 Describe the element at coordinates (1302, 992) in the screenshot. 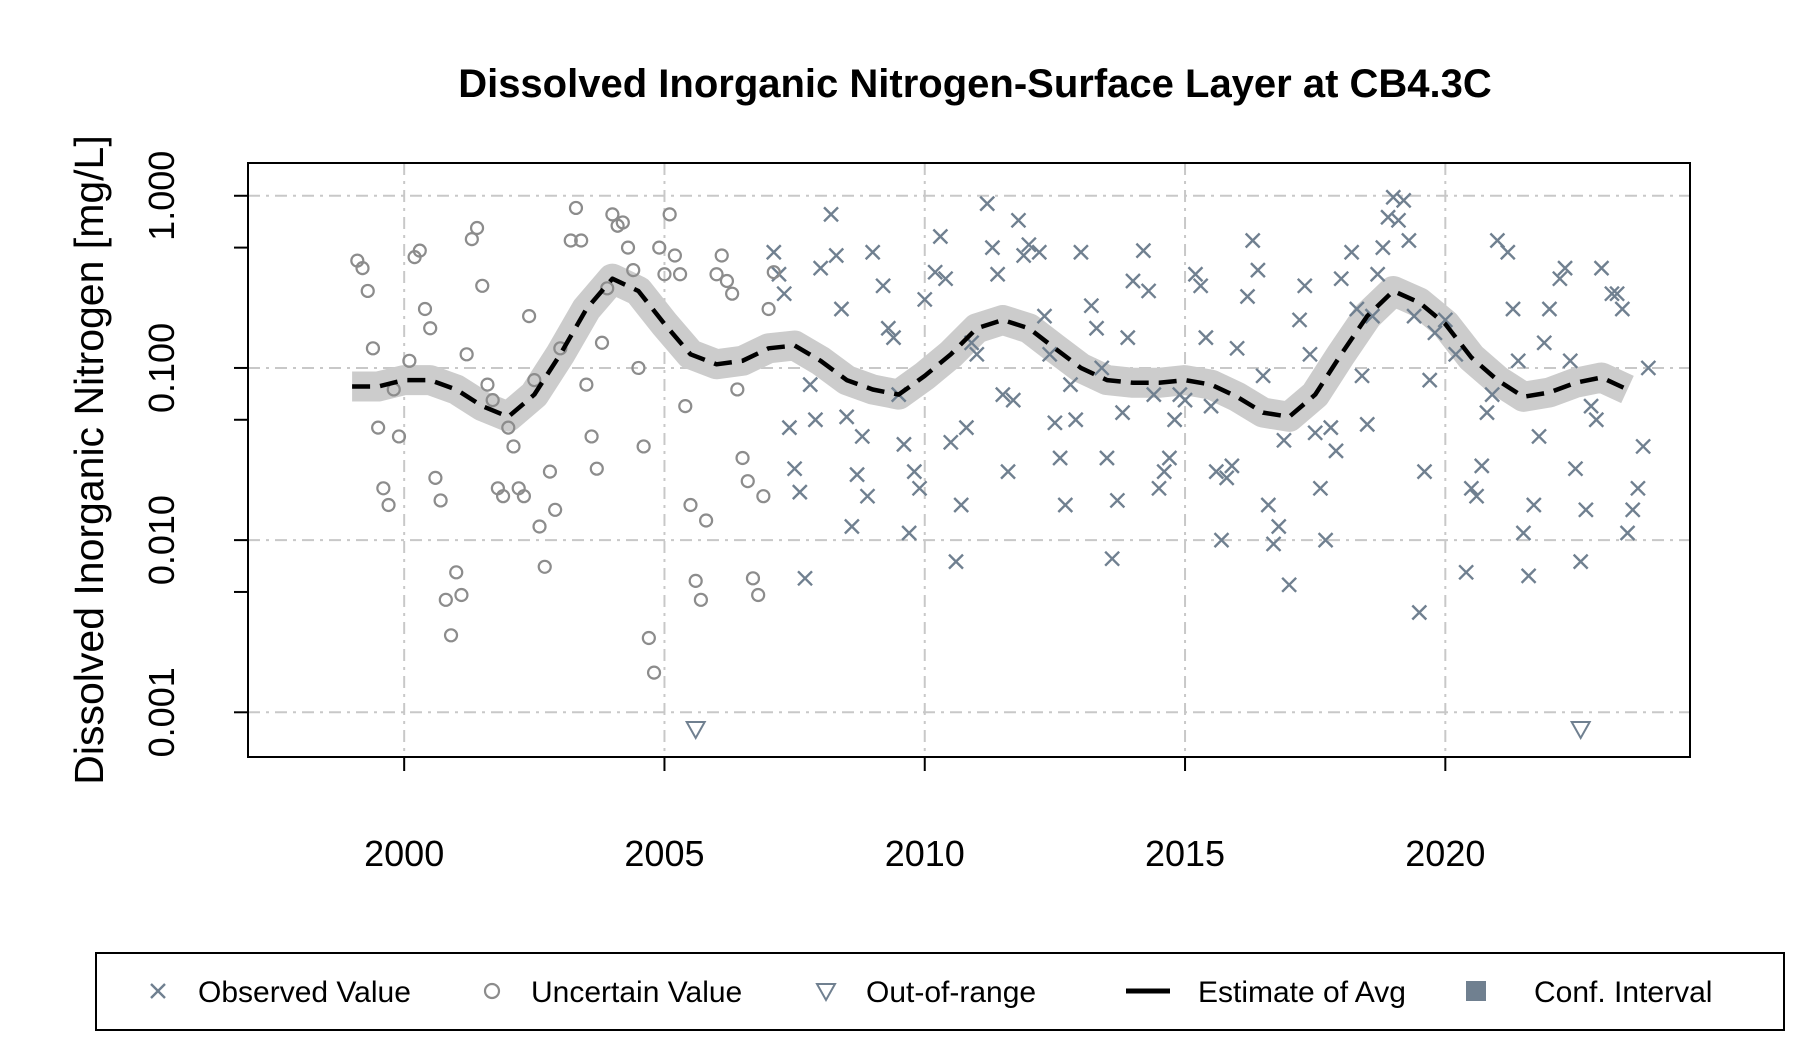

I see `legend-label: Estimate of Avg` at that location.